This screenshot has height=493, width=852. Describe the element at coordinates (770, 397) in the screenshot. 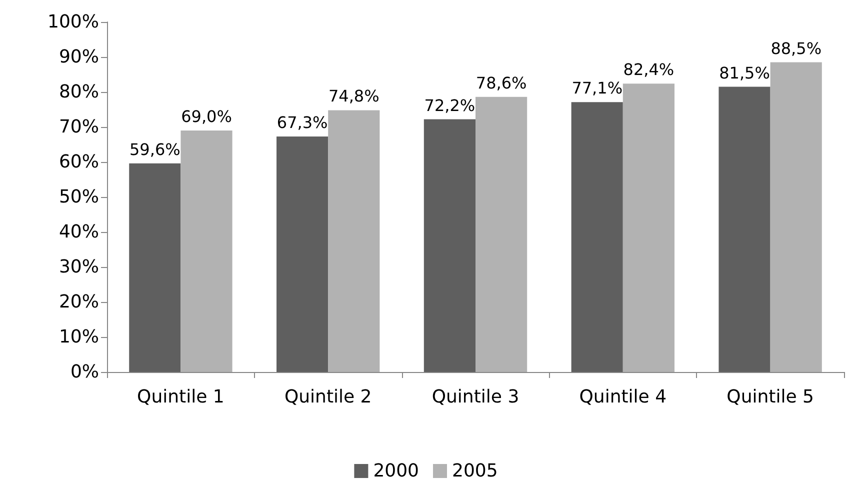

I see `x-tick-label: Quintile 5` at that location.